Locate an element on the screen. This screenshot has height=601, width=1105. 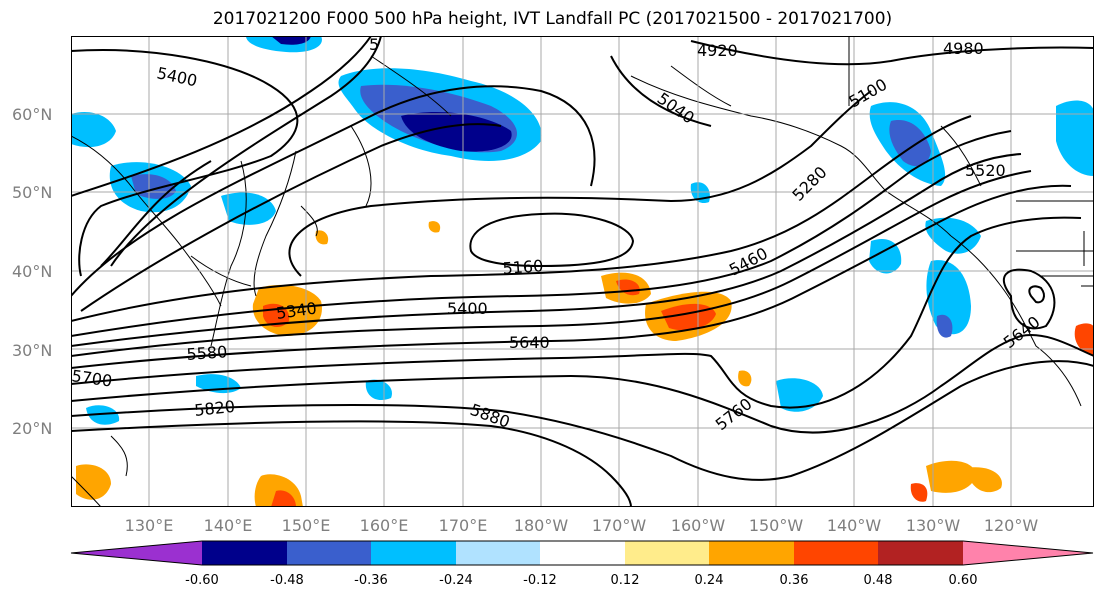
colorbar-tick-label: -0.60 is located at coordinates (202, 580).